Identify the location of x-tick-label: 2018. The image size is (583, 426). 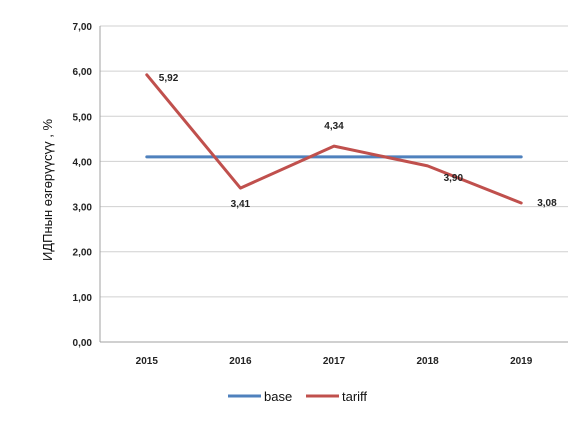
(427, 361).